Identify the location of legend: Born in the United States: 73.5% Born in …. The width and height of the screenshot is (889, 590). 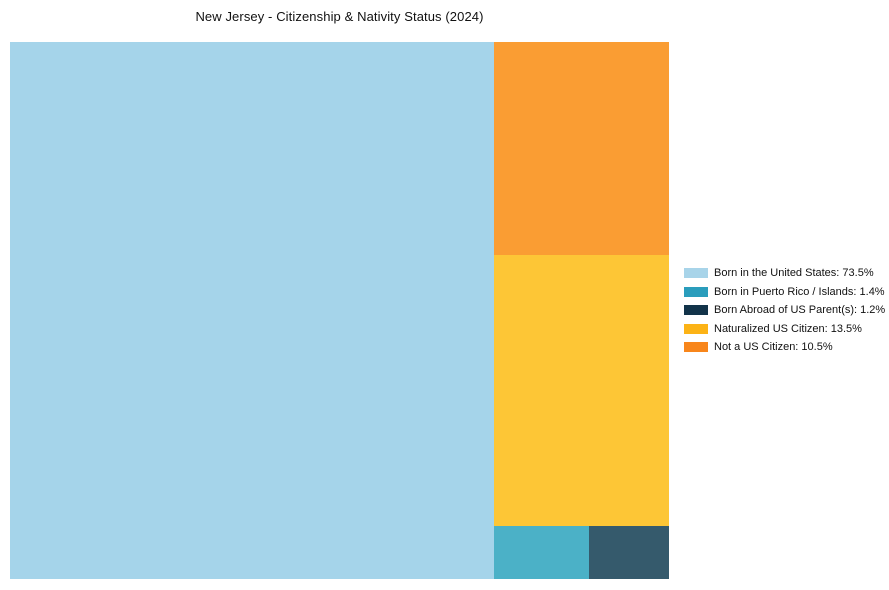
(784, 310).